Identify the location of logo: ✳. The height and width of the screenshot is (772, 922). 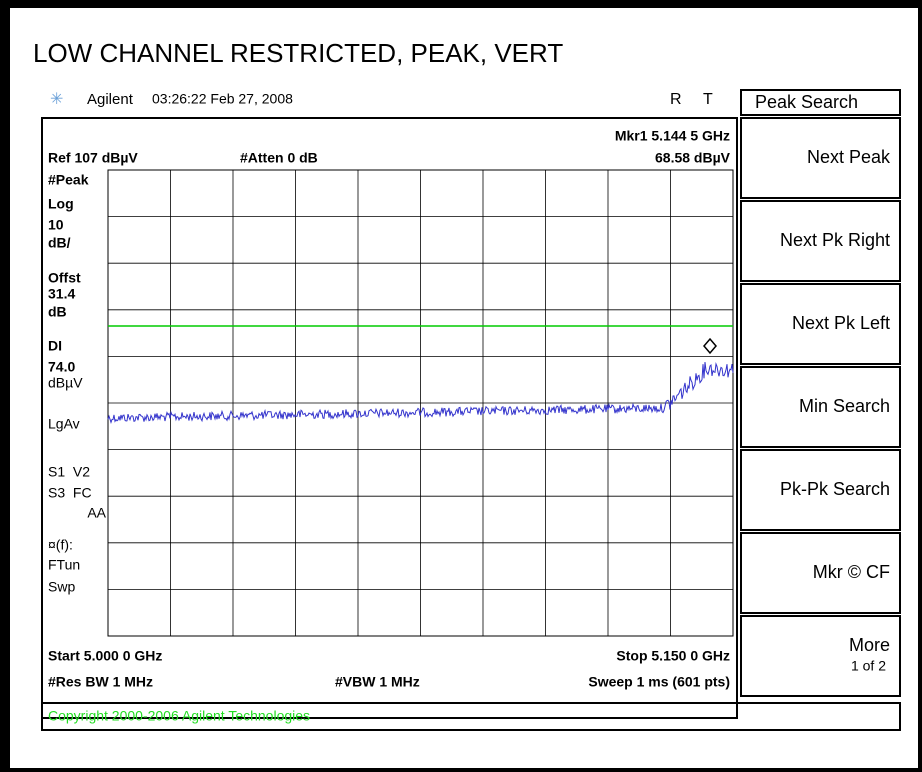
(56, 99).